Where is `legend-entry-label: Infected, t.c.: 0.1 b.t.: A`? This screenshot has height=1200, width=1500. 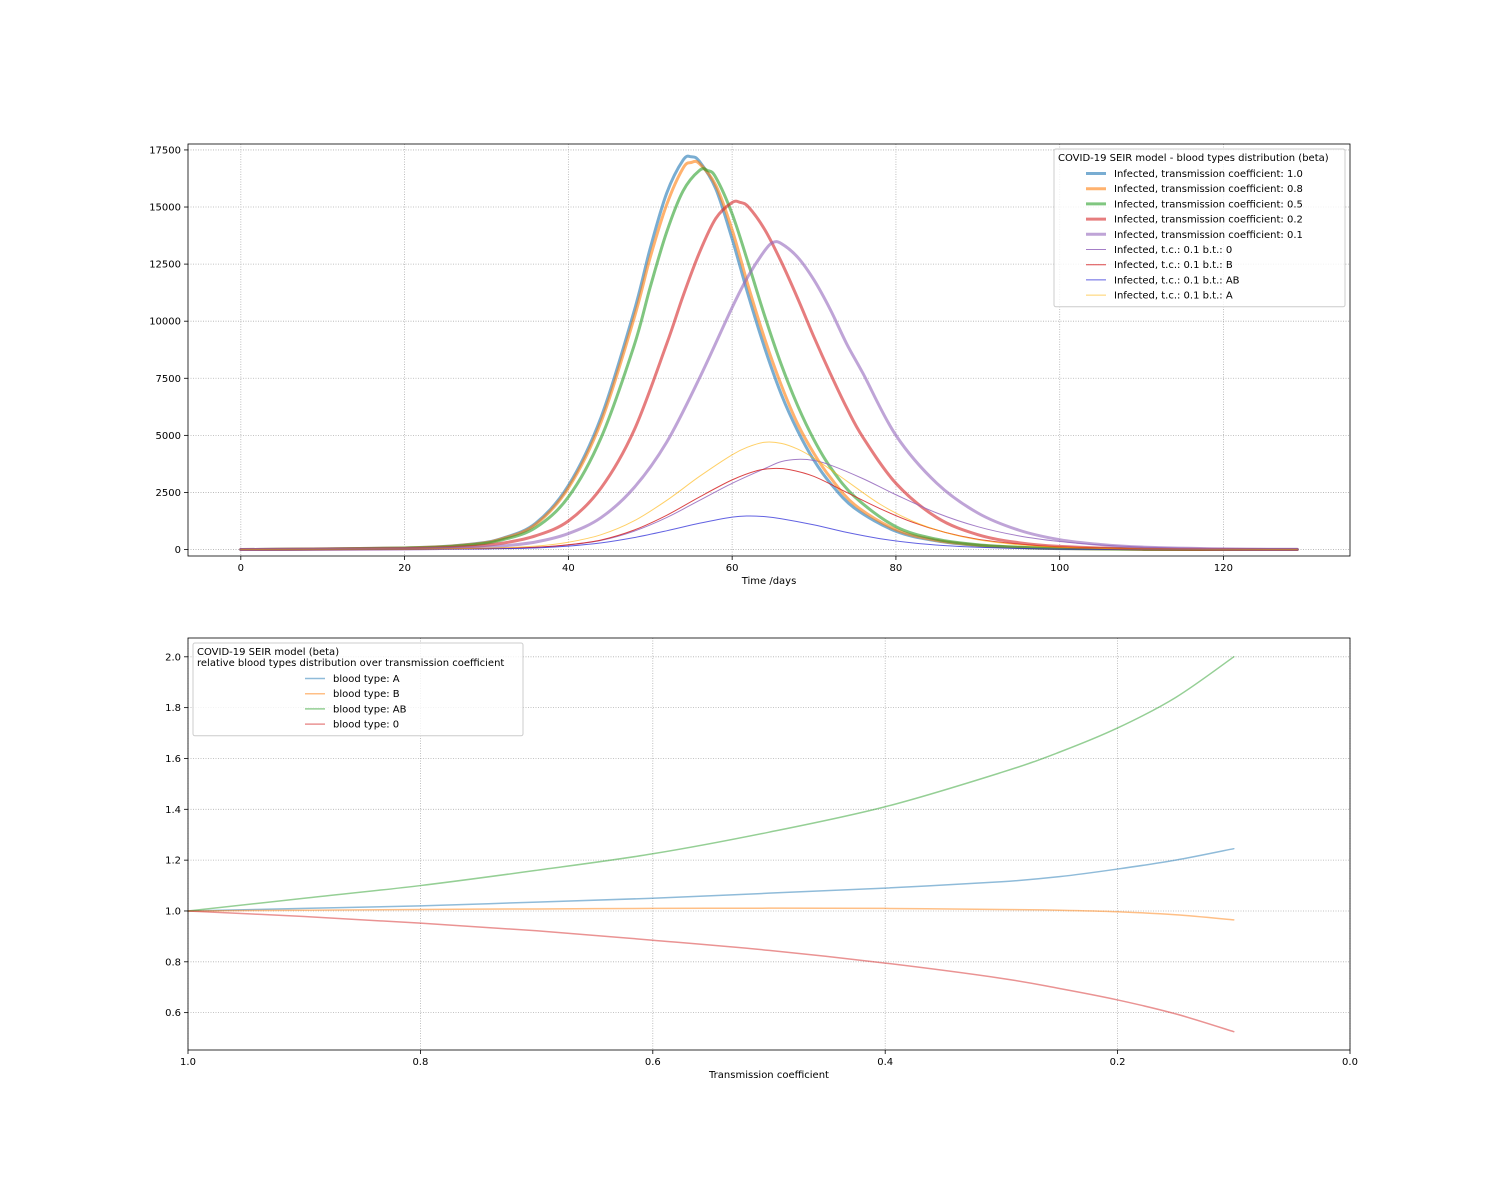
legend-entry-label: Infected, t.c.: 0.1 b.t.: A is located at coordinates (1173, 296).